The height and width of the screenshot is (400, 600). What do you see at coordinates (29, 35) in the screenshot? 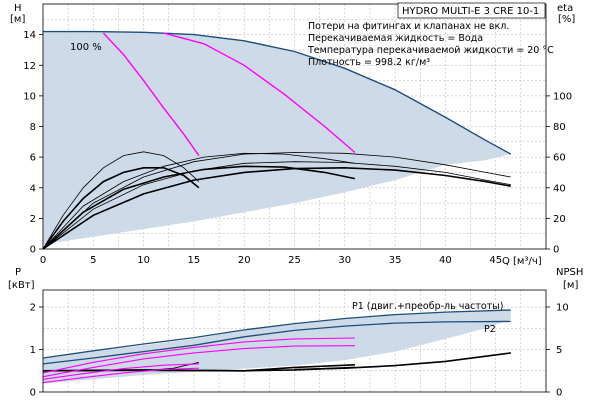
I see `y-tick-label: 14` at bounding box center [29, 35].